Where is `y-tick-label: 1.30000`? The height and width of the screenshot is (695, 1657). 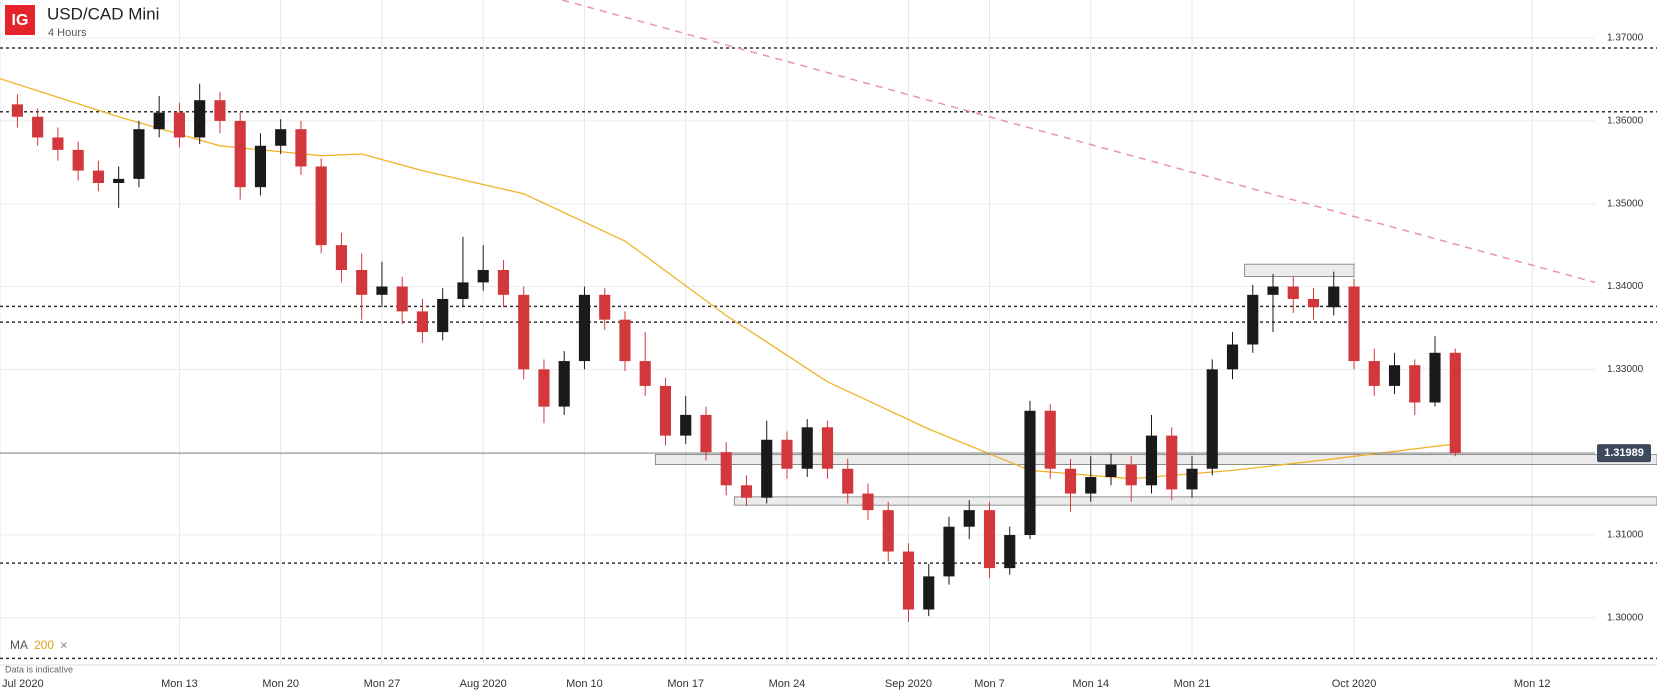 y-tick-label: 1.30000 is located at coordinates (1625, 617).